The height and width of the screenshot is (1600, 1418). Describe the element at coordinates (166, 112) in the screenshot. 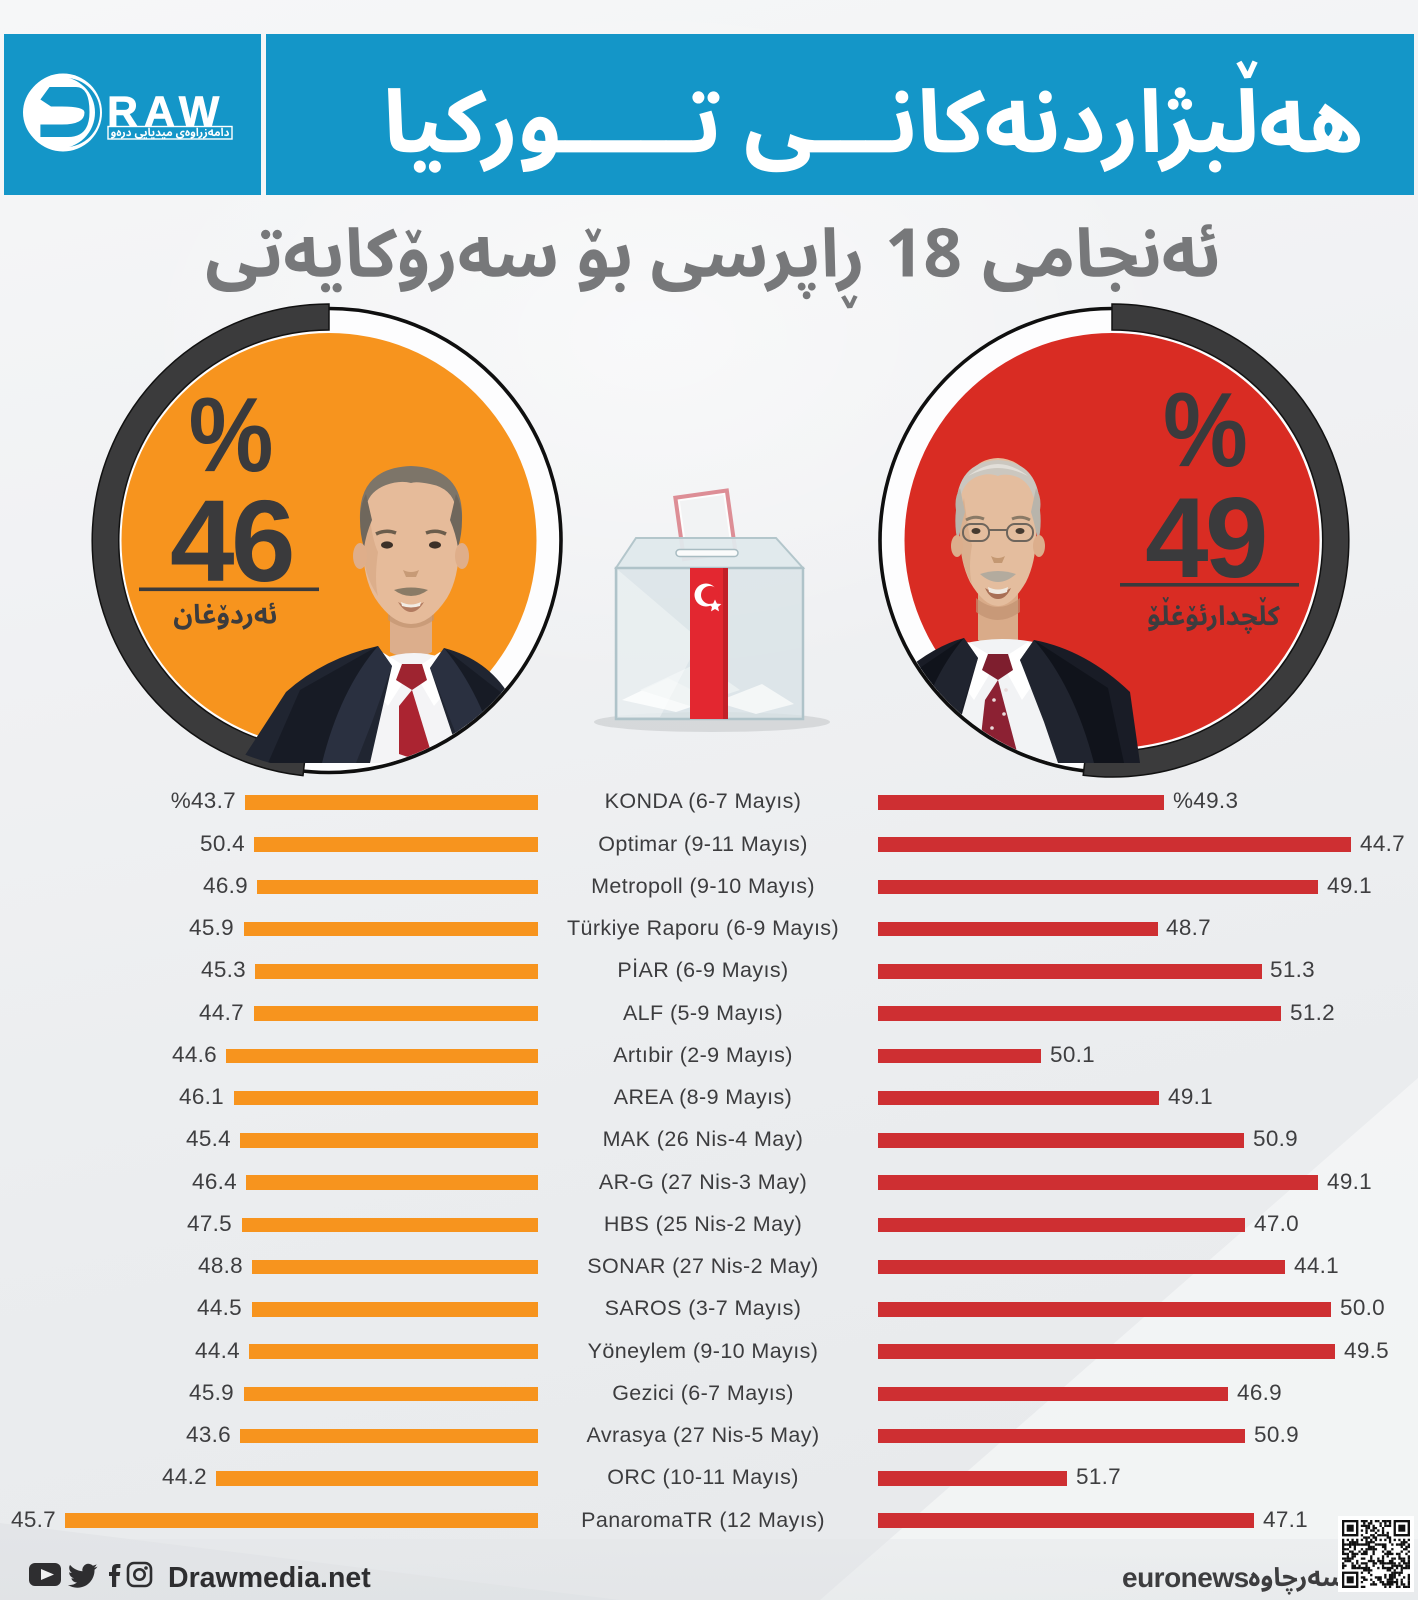

I see `svg-text: RAW` at that location.